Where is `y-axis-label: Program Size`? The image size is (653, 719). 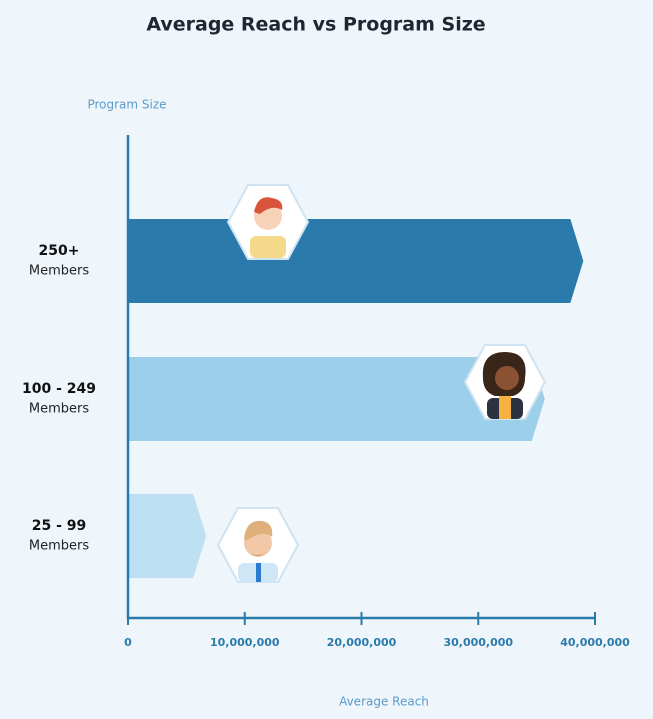
y-axis-label: Program Size is located at coordinates (126, 105).